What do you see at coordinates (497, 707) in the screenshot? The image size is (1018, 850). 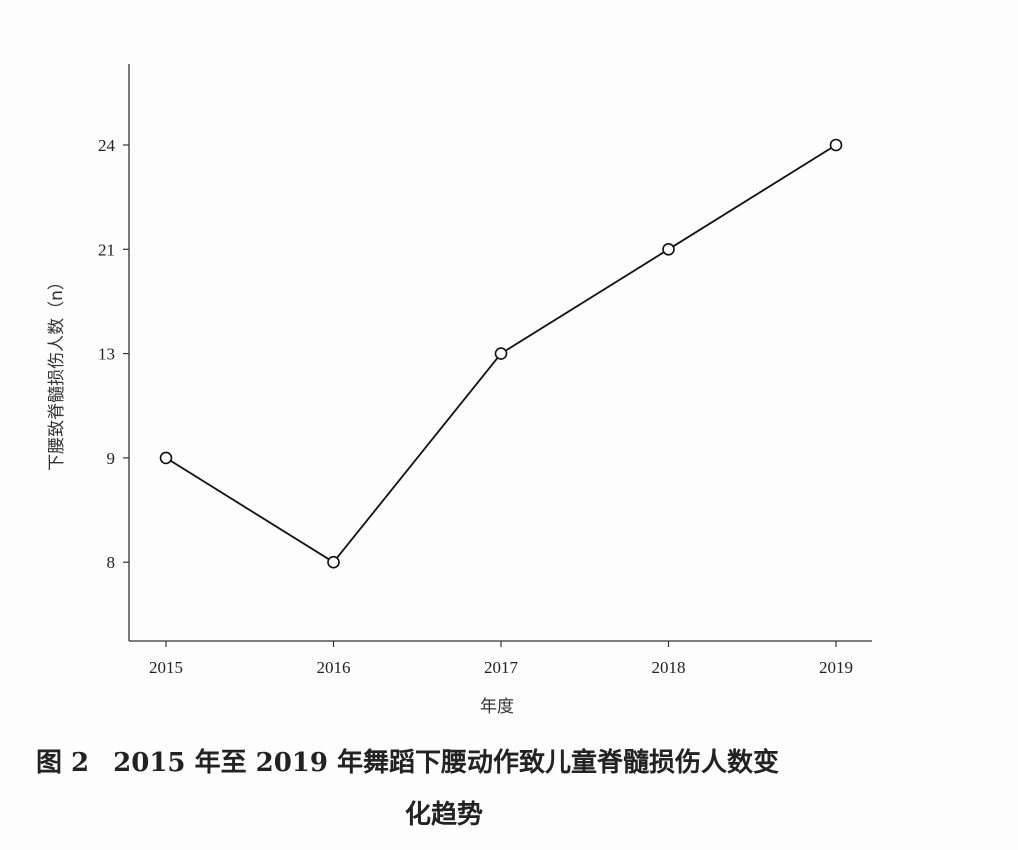 I see `x-axis-title: 年度` at bounding box center [497, 707].